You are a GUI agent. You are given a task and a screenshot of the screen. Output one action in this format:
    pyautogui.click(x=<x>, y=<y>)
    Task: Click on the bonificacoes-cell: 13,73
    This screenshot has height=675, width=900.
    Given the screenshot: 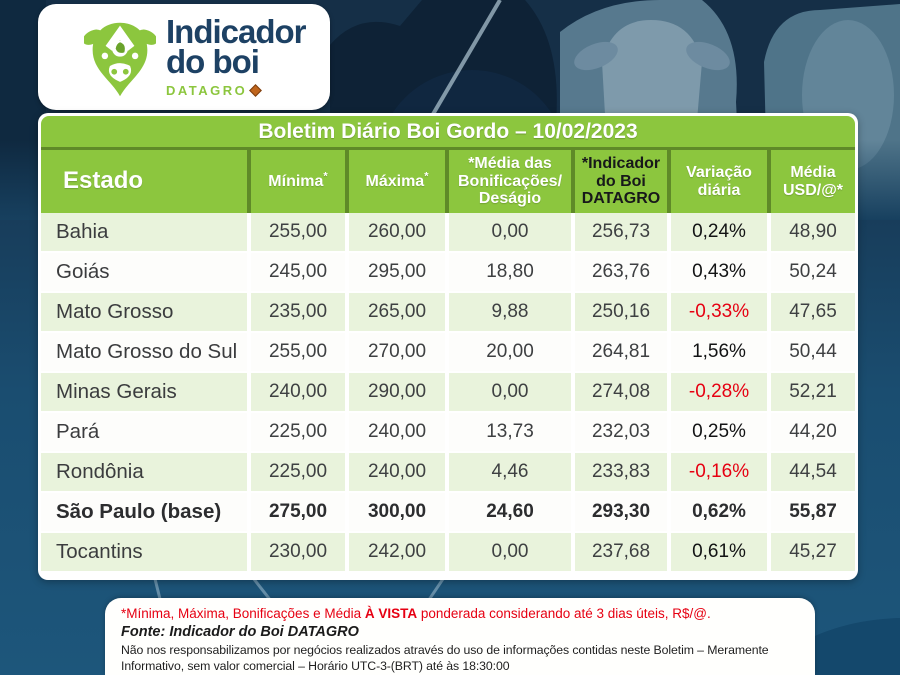 What is the action you would take?
    pyautogui.click(x=510, y=432)
    